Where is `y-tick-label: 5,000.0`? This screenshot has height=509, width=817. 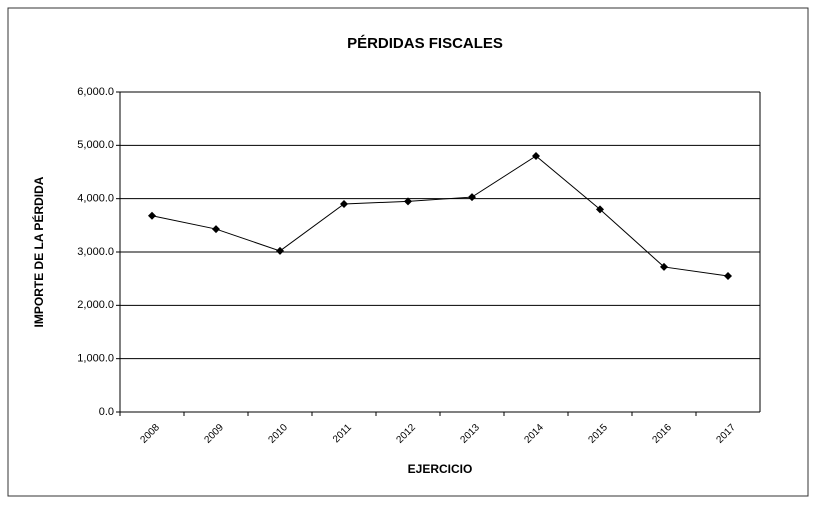
y-tick-label: 5,000.0 is located at coordinates (95, 145).